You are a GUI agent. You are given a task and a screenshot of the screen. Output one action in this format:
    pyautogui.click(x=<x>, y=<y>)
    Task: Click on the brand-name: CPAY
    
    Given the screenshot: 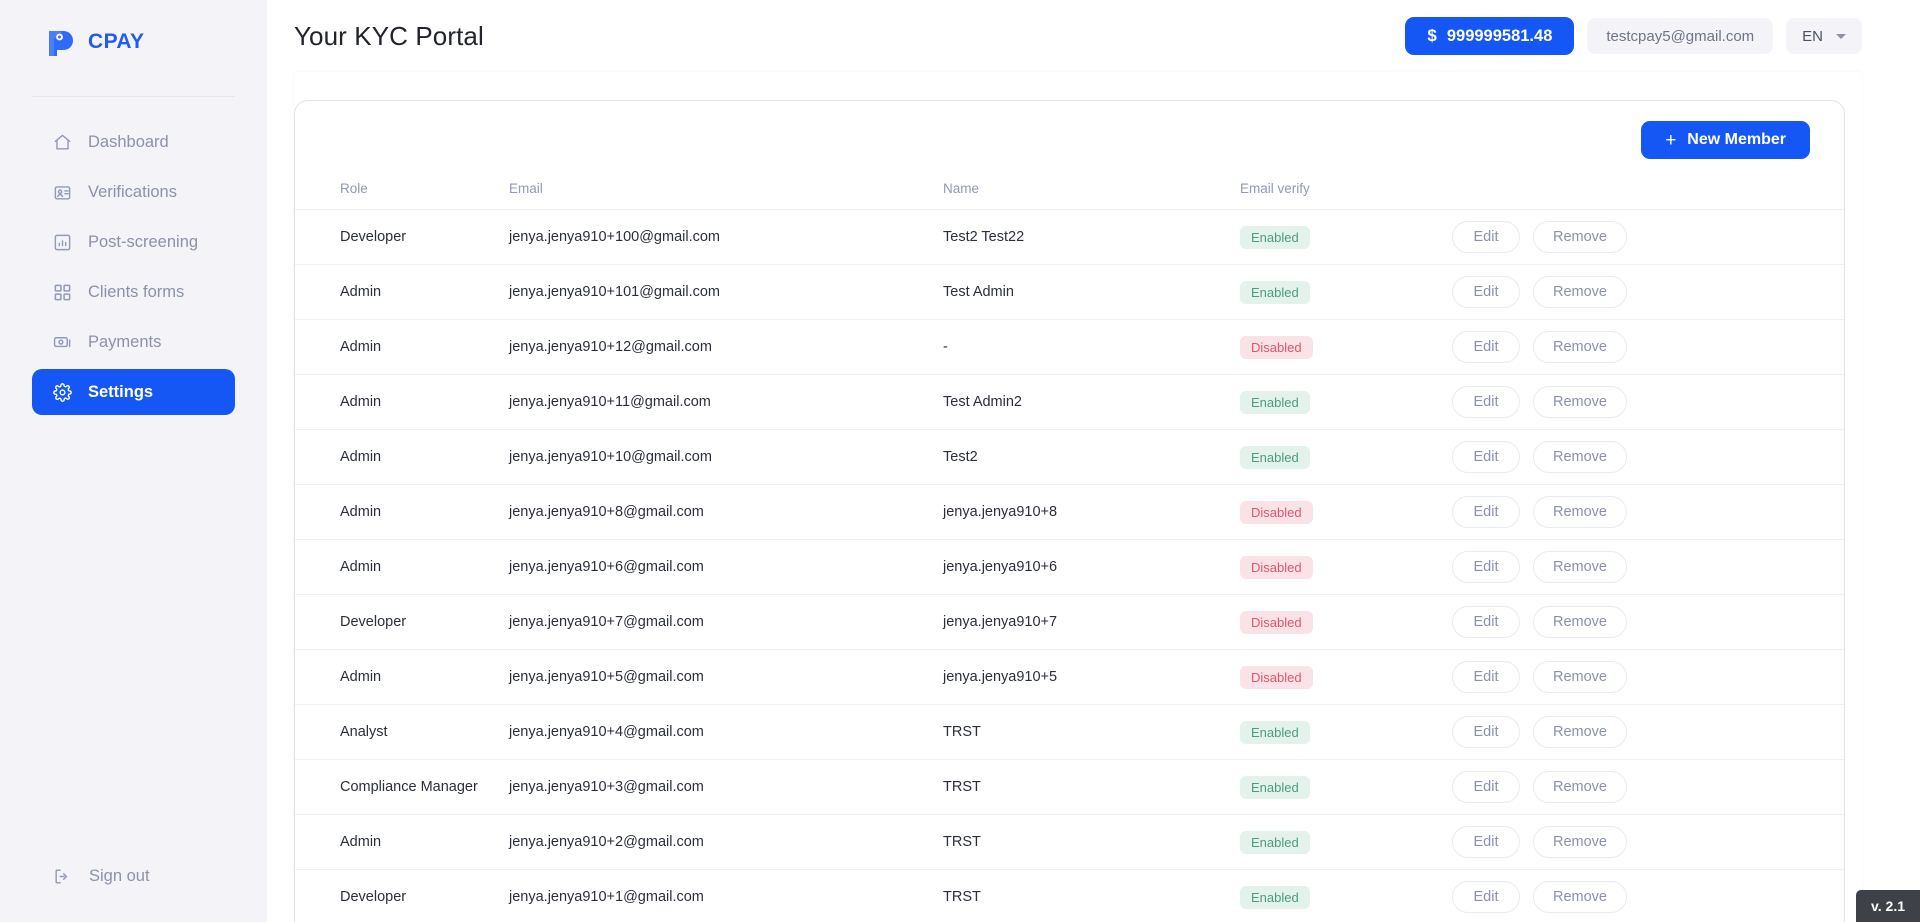 What is the action you would take?
    pyautogui.click(x=116, y=41)
    